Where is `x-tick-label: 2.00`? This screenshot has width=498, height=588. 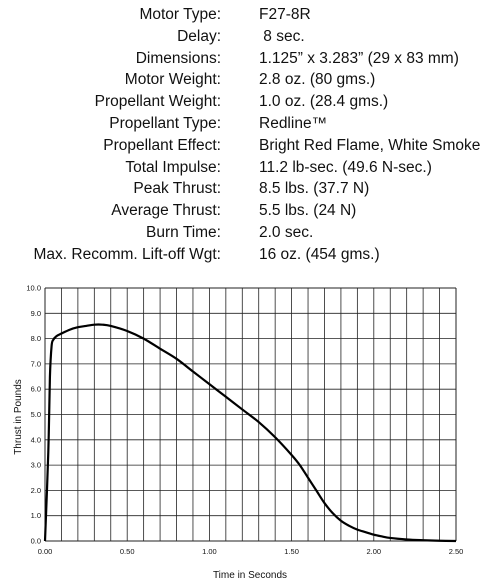 x-tick-label: 2.00 is located at coordinates (373, 551).